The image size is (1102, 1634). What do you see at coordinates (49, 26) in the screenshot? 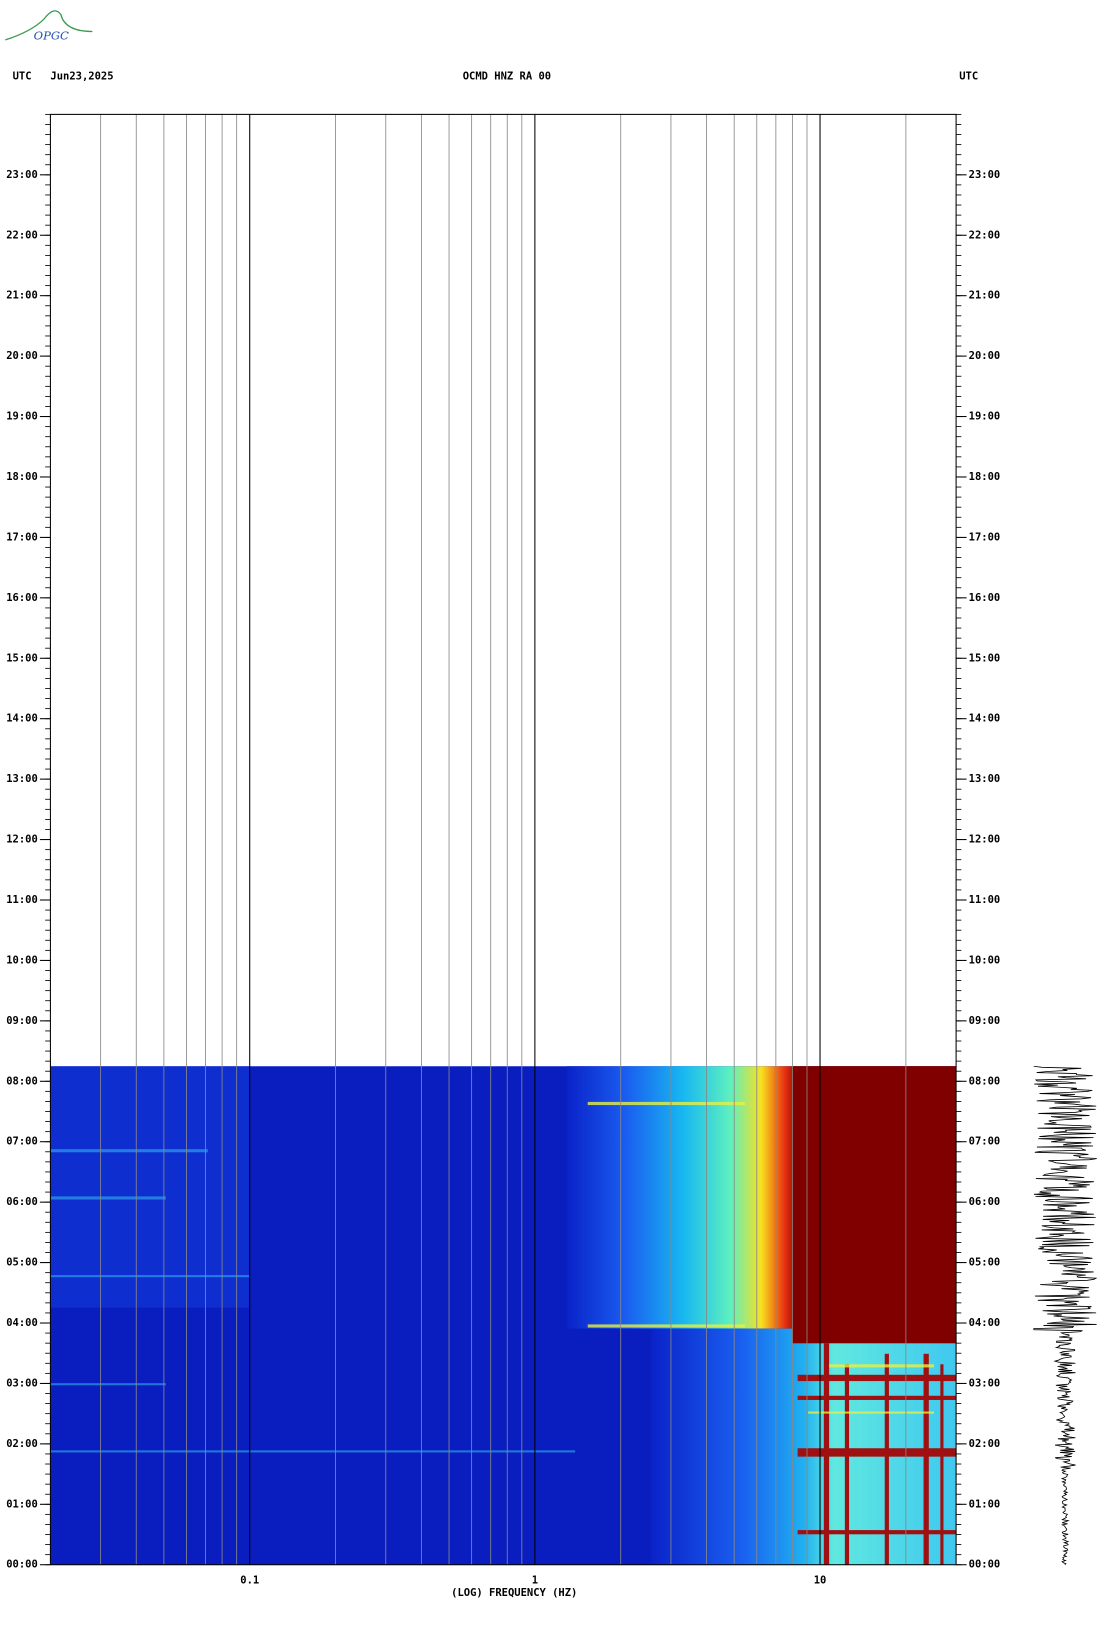
I see `logo: OPGC` at bounding box center [49, 26].